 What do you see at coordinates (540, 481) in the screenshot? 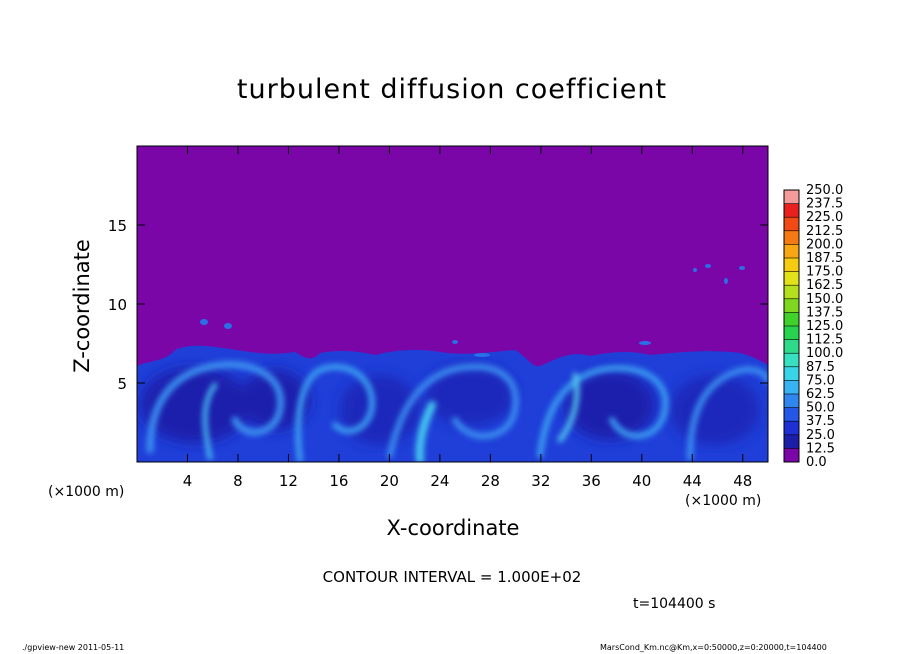
I see `x-tick-label: 32` at bounding box center [540, 481].